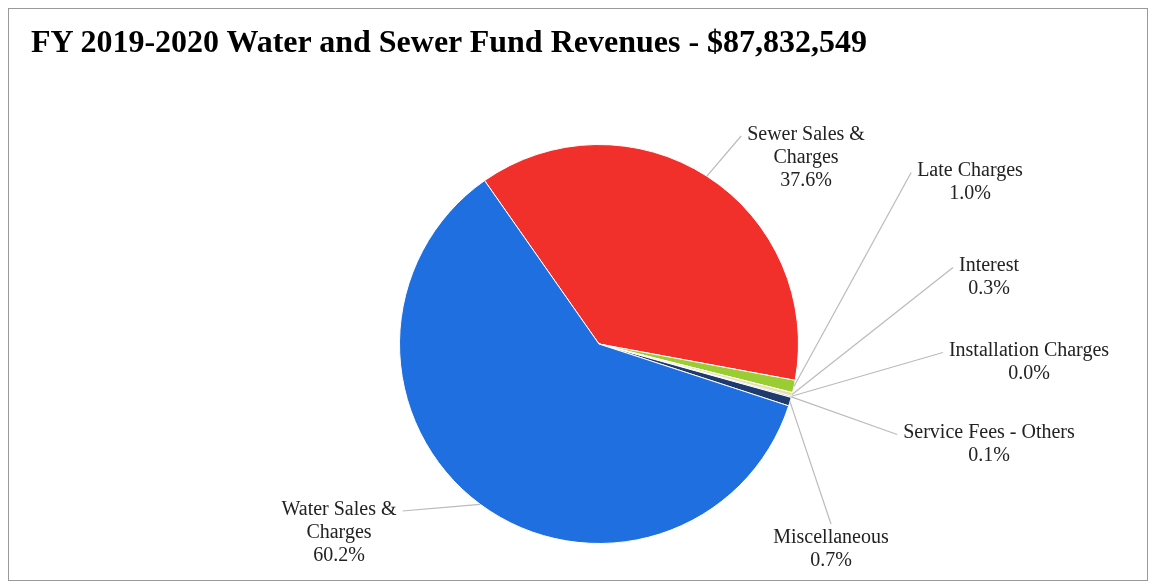  What do you see at coordinates (1029, 349) in the screenshot?
I see `category-label: Installation Charges` at bounding box center [1029, 349].